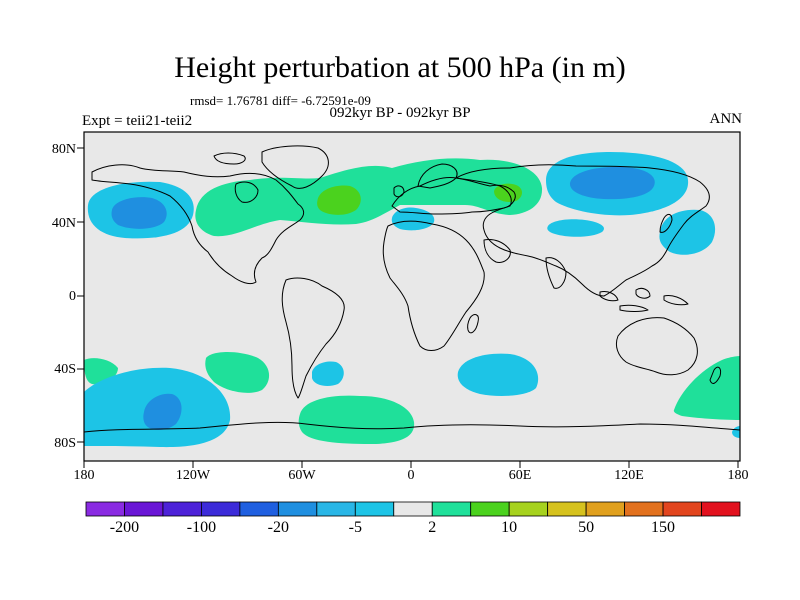 The image size is (800, 600). Describe the element at coordinates (65, 369) in the screenshot. I see `lat-label-40s: 40S` at that location.